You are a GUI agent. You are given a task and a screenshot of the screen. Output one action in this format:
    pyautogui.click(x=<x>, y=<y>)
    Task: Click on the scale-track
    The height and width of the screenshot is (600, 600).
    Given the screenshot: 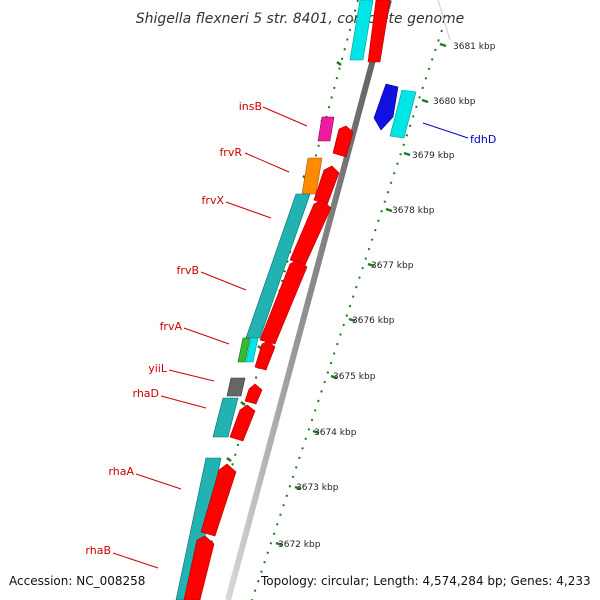 What is the action you would take?
    pyautogui.click(x=444, y=20)
    